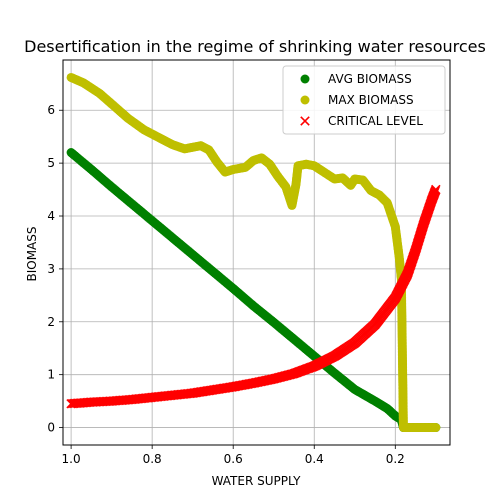  What do you see at coordinates (257, 481) in the screenshot?
I see `x-axis-label: WATER SUPPLY` at bounding box center [257, 481].